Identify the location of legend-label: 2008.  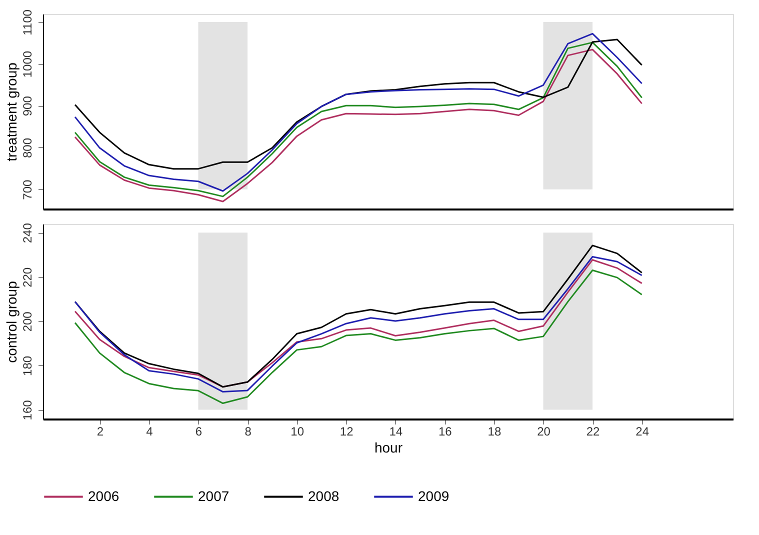
(324, 496).